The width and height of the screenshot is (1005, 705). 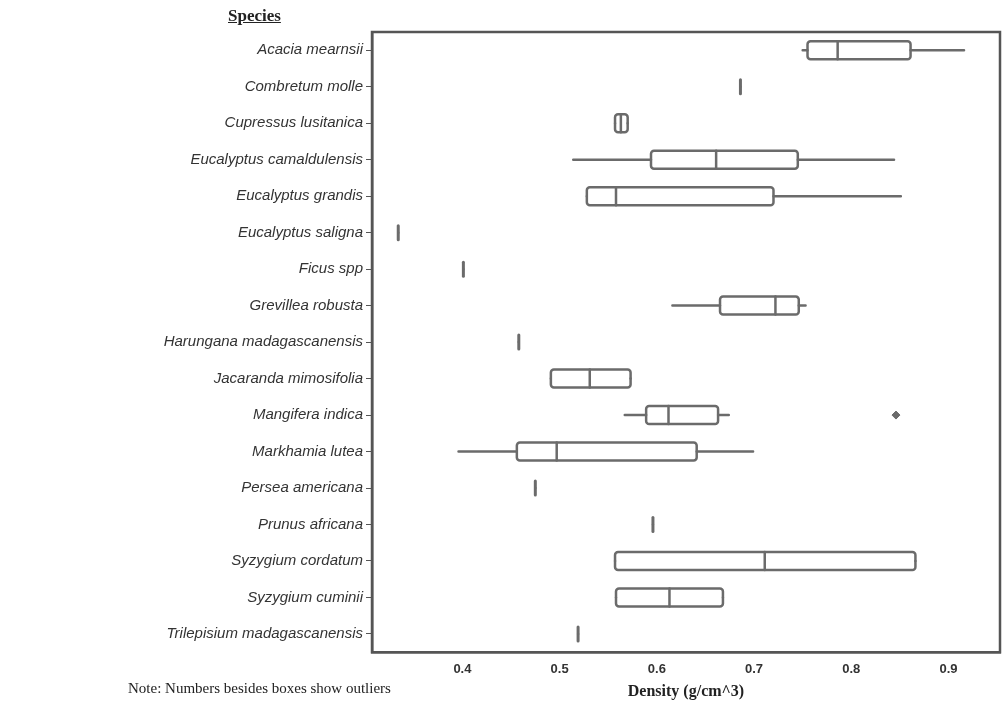 I want to click on x-tick-label: 0.8, so click(x=851, y=668).